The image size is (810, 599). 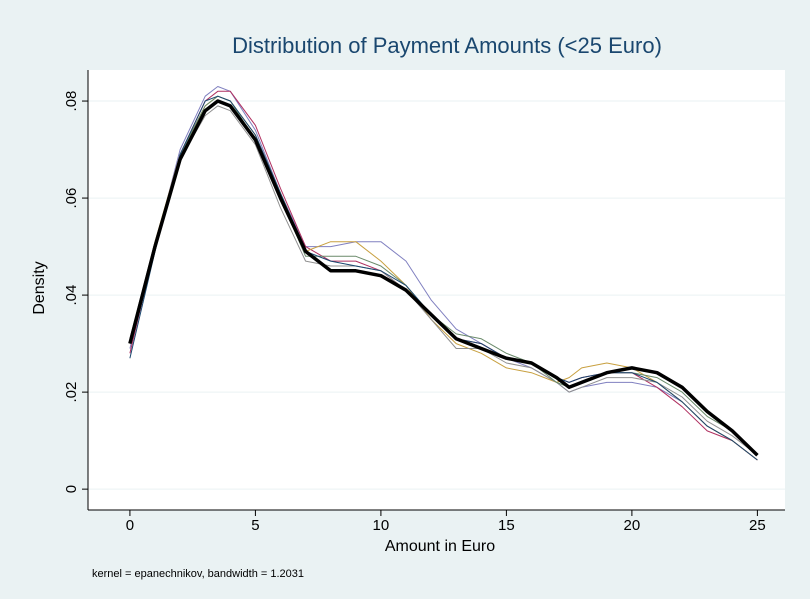 I want to click on y-tick-label: .04, so click(x=71, y=295).